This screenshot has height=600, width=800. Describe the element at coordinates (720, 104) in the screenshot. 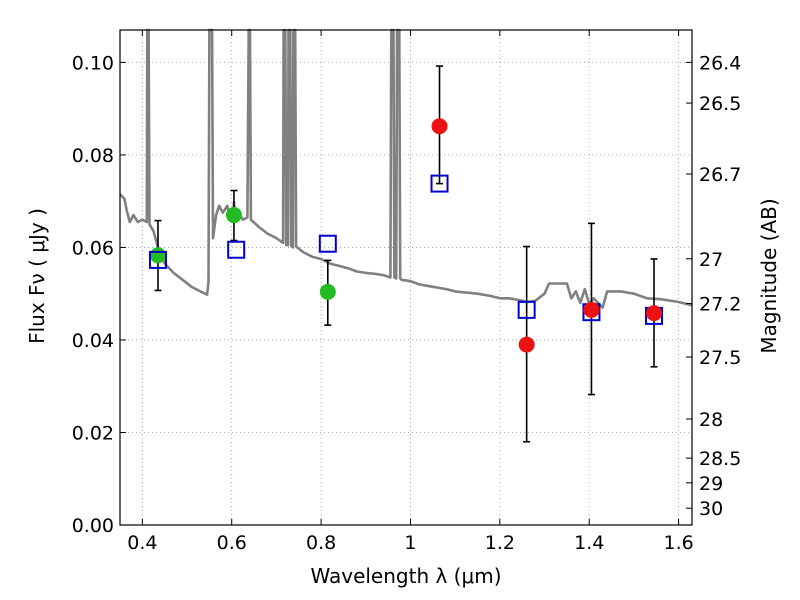

I see `y2-tick-label: 26.5` at that location.